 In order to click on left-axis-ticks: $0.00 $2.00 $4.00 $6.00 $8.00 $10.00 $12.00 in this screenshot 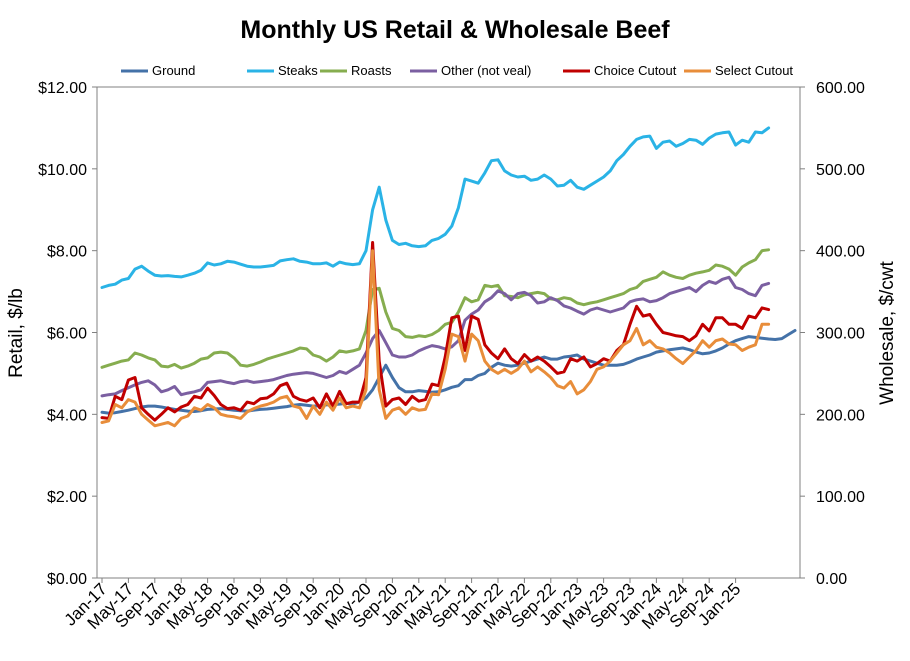, I will do `click(67, 334)`.